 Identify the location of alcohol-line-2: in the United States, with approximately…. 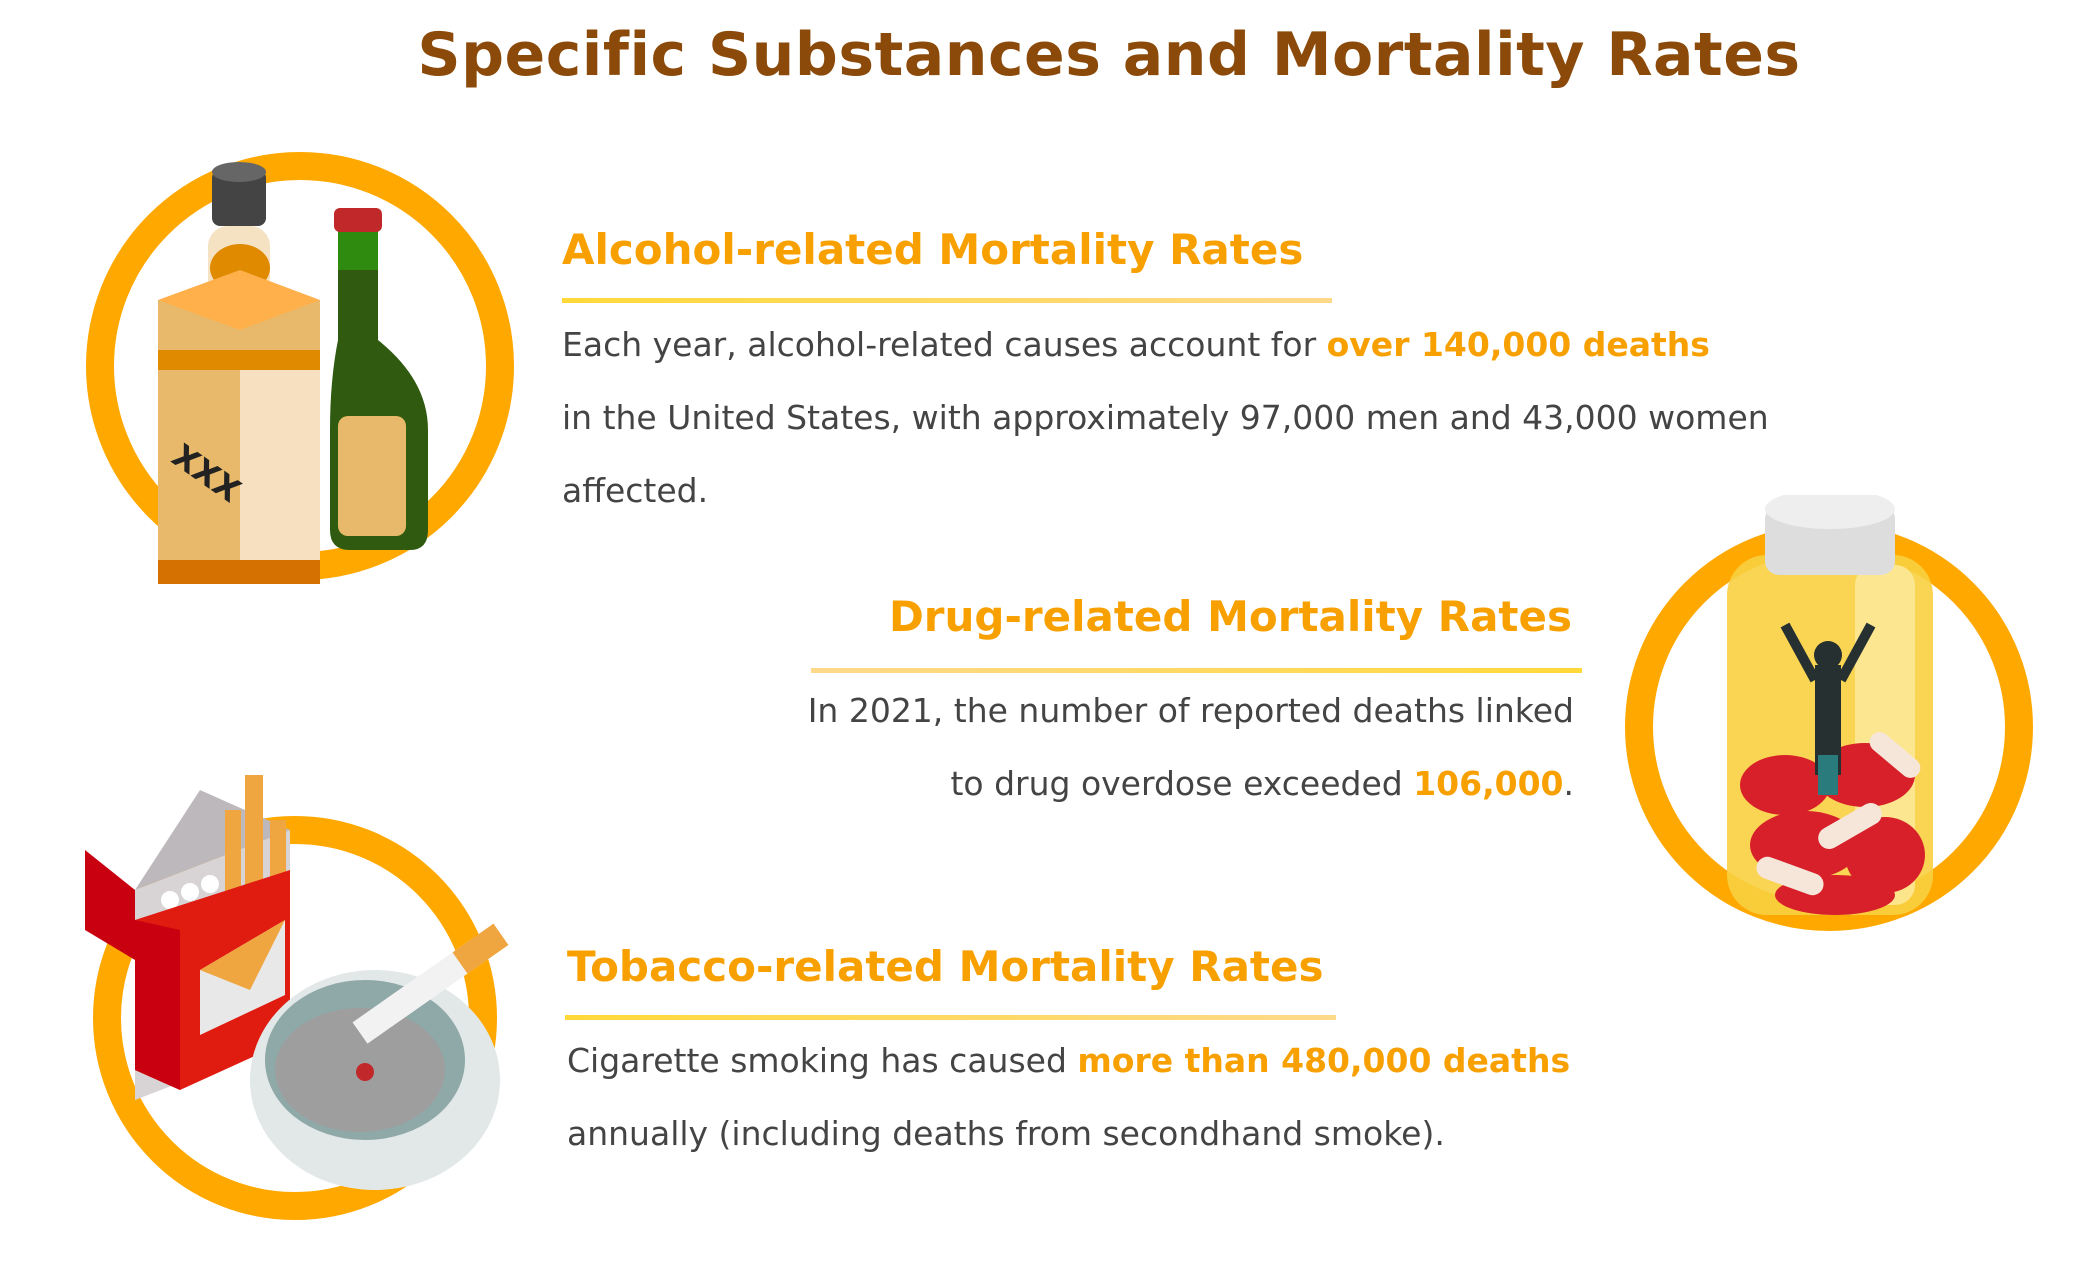
(1165, 417).